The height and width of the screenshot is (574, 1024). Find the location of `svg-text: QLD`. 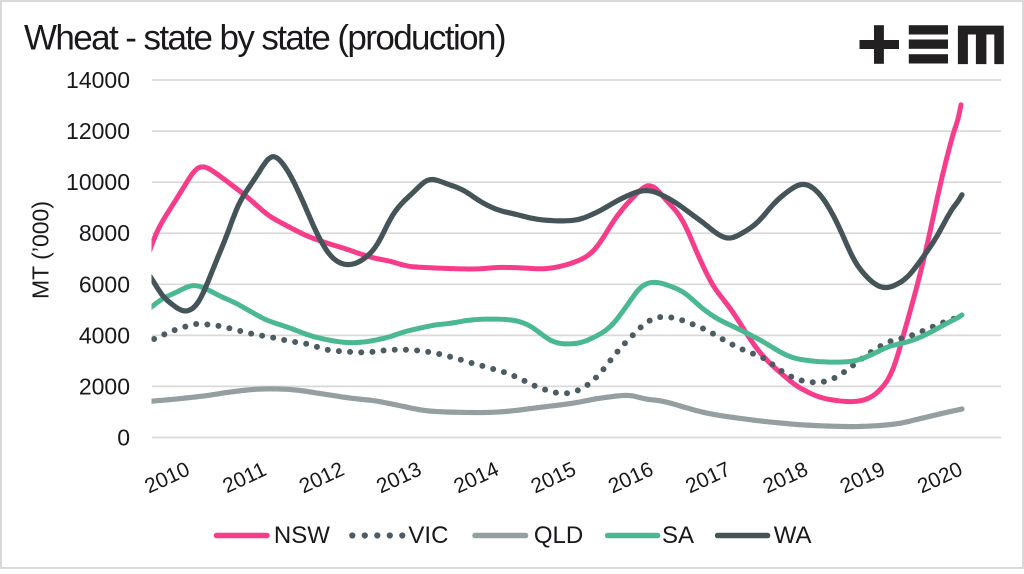

svg-text: QLD is located at coordinates (558, 535).